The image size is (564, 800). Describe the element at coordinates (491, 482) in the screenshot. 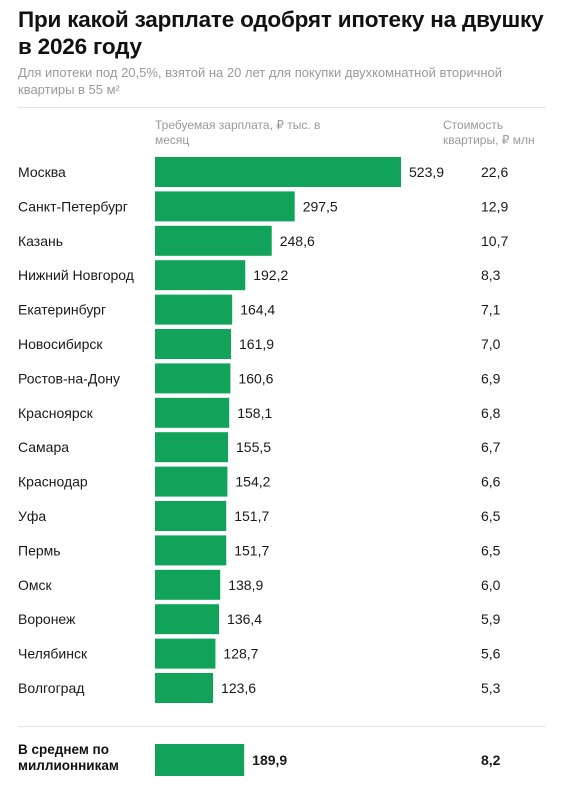

I see `cost-value-label: 6,6` at that location.